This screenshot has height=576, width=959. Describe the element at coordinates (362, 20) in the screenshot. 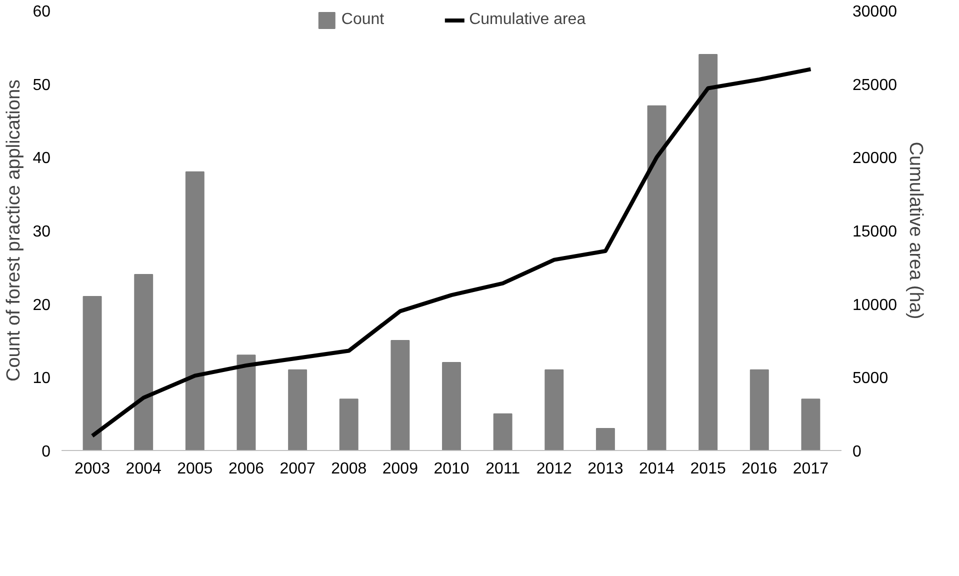

I see `legend-label: Count` at that location.